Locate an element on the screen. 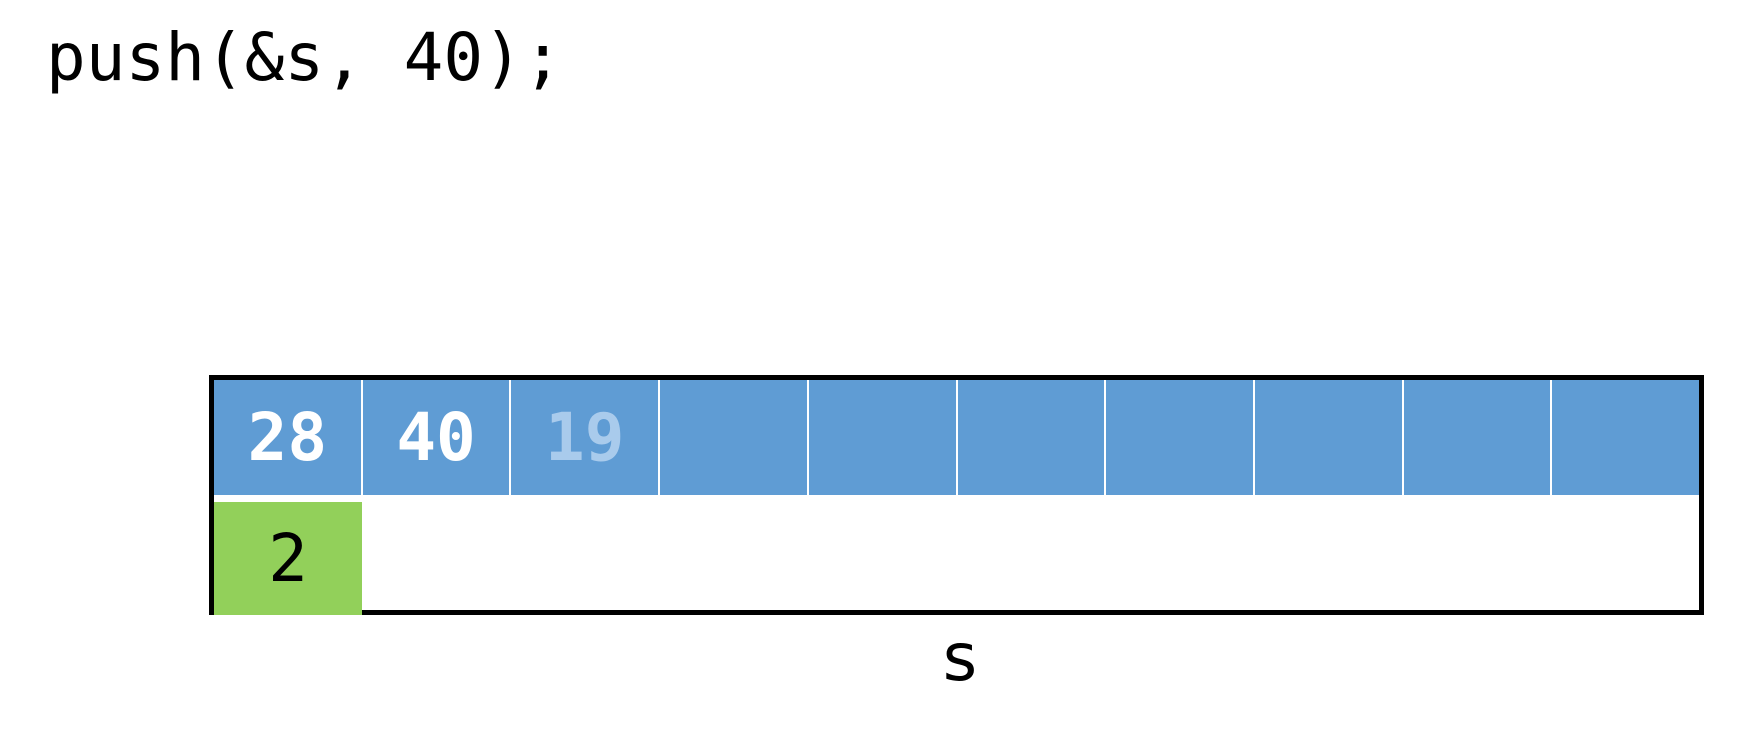  stack-array: 28 40 19 is located at coordinates (956, 437).